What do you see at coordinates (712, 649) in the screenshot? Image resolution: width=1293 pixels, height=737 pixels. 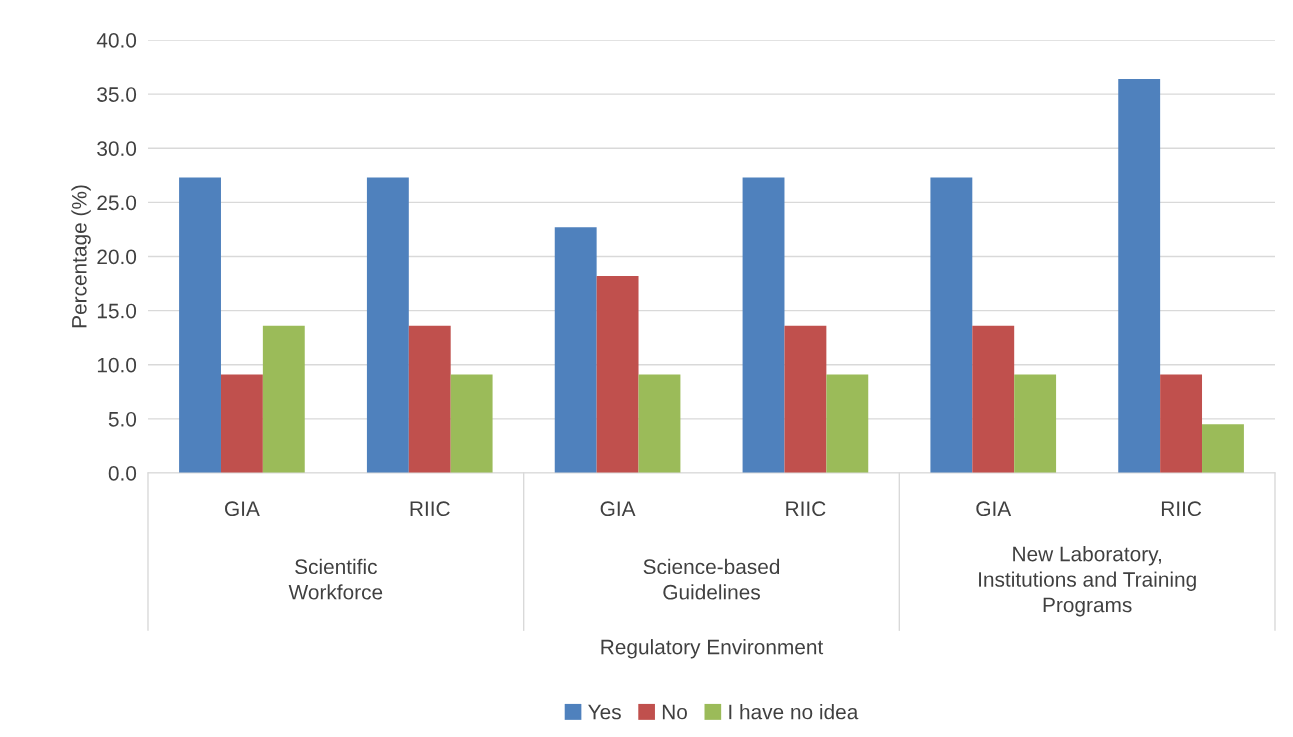 I see `text: Regulatory Environment` at bounding box center [712, 649].